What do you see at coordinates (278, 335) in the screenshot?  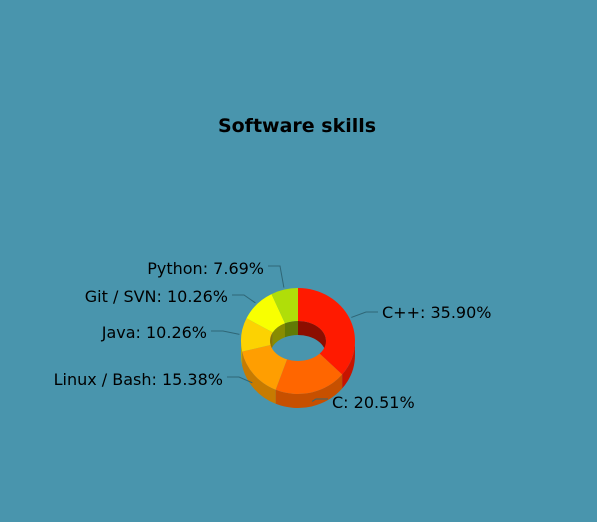 I see `slice-inner-wall-git-svn` at bounding box center [278, 335].